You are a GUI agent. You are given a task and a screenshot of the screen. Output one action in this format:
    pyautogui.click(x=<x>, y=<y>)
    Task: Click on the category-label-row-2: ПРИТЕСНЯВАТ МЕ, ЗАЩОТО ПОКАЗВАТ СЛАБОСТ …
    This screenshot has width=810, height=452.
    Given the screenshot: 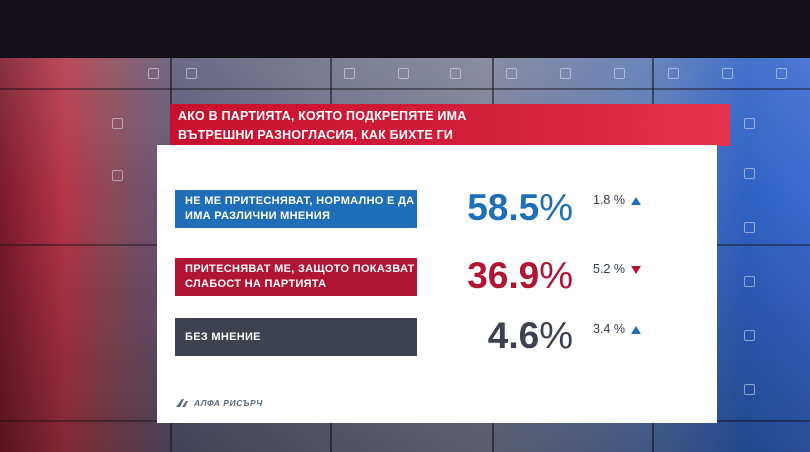 What is the action you would take?
    pyautogui.click(x=296, y=277)
    